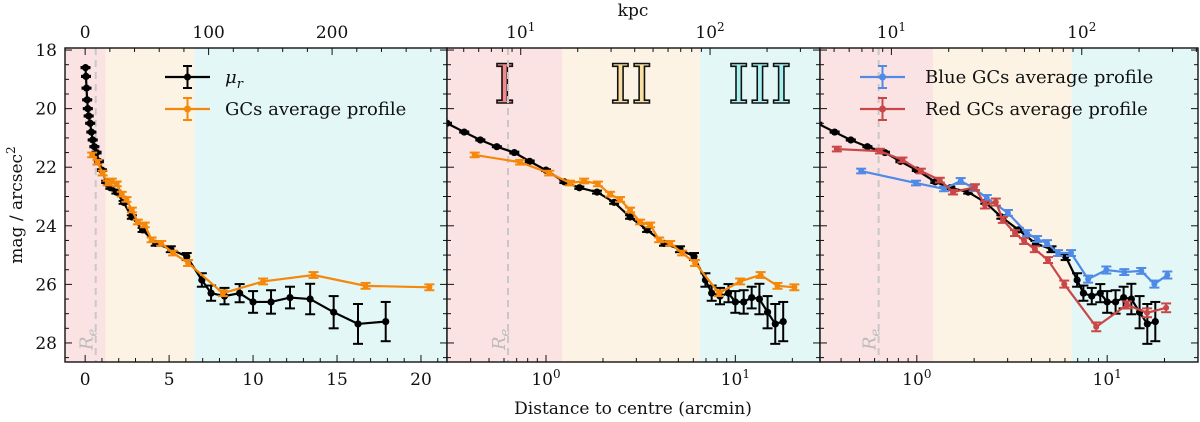 This screenshot has width=1200, height=422. What do you see at coordinates (85, 33) in the screenshot?
I see `top-x-tick-label: 0` at bounding box center [85, 33].